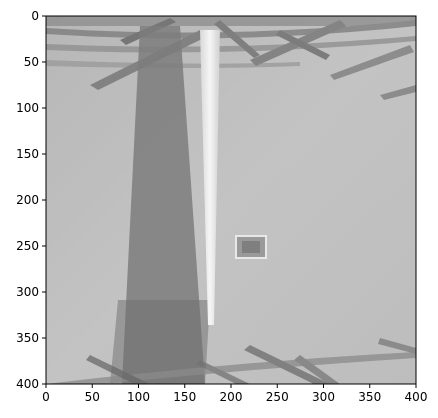 The image size is (438, 418). Describe the element at coordinates (323, 397) in the screenshot. I see `x-tick-label: 300` at that location.